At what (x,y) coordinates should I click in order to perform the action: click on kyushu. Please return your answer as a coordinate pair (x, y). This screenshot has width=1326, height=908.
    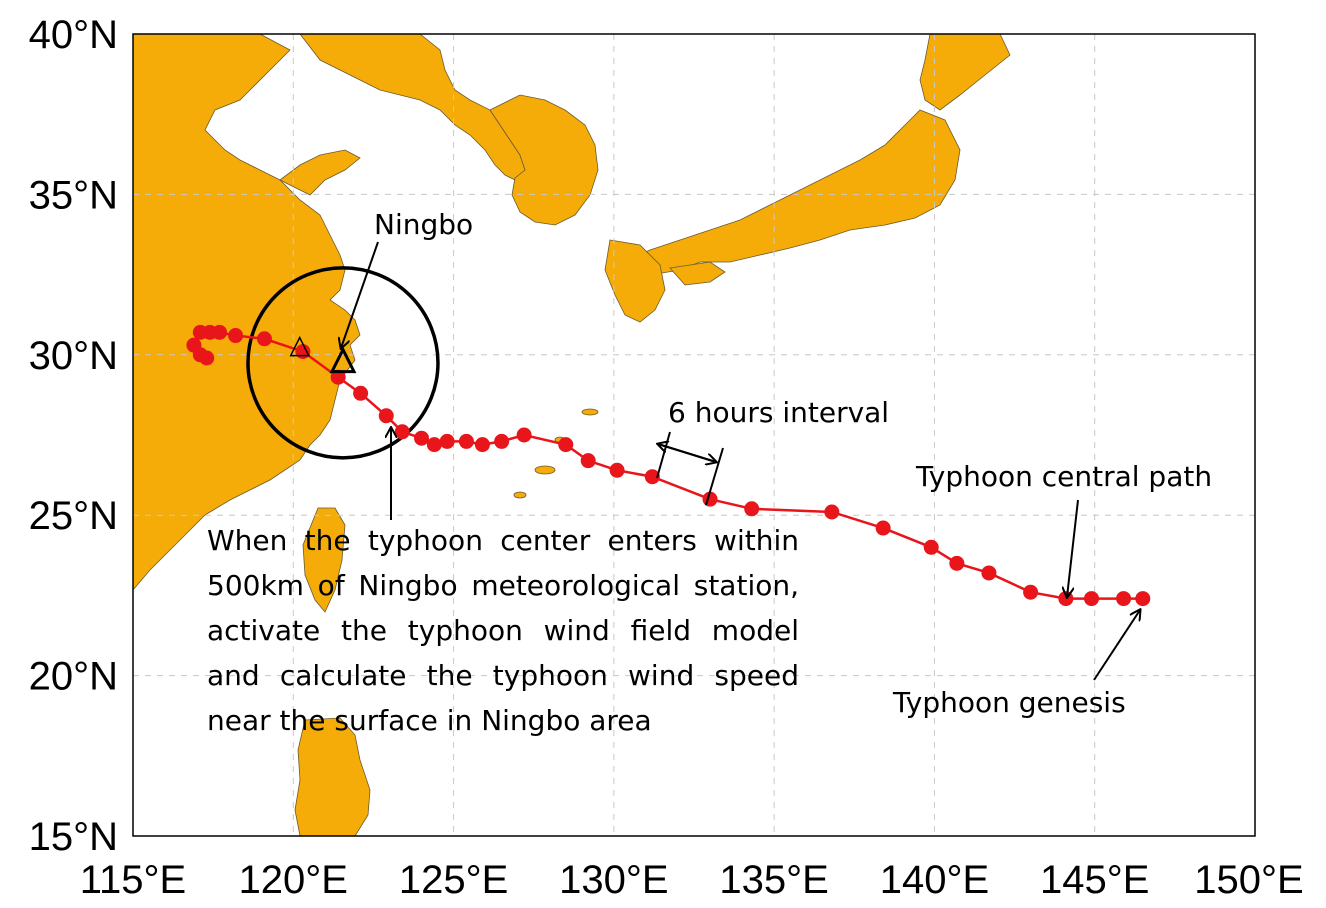
    Looking at the image, I should click on (635, 281).